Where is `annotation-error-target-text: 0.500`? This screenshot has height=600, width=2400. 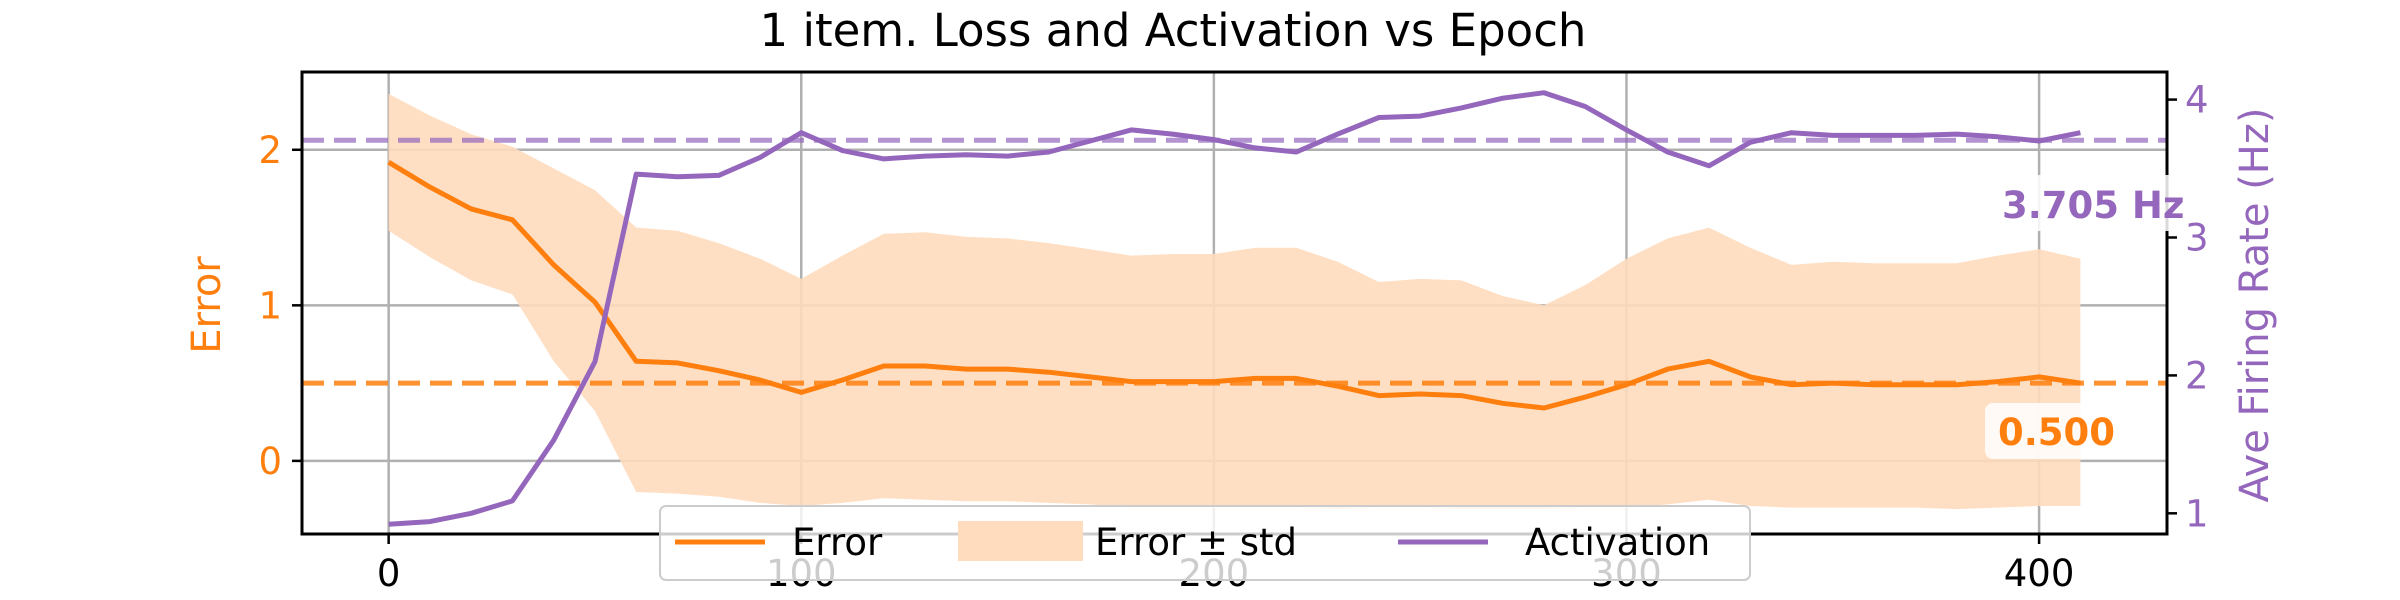
annotation-error-target-text: 0.500 is located at coordinates (2056, 432).